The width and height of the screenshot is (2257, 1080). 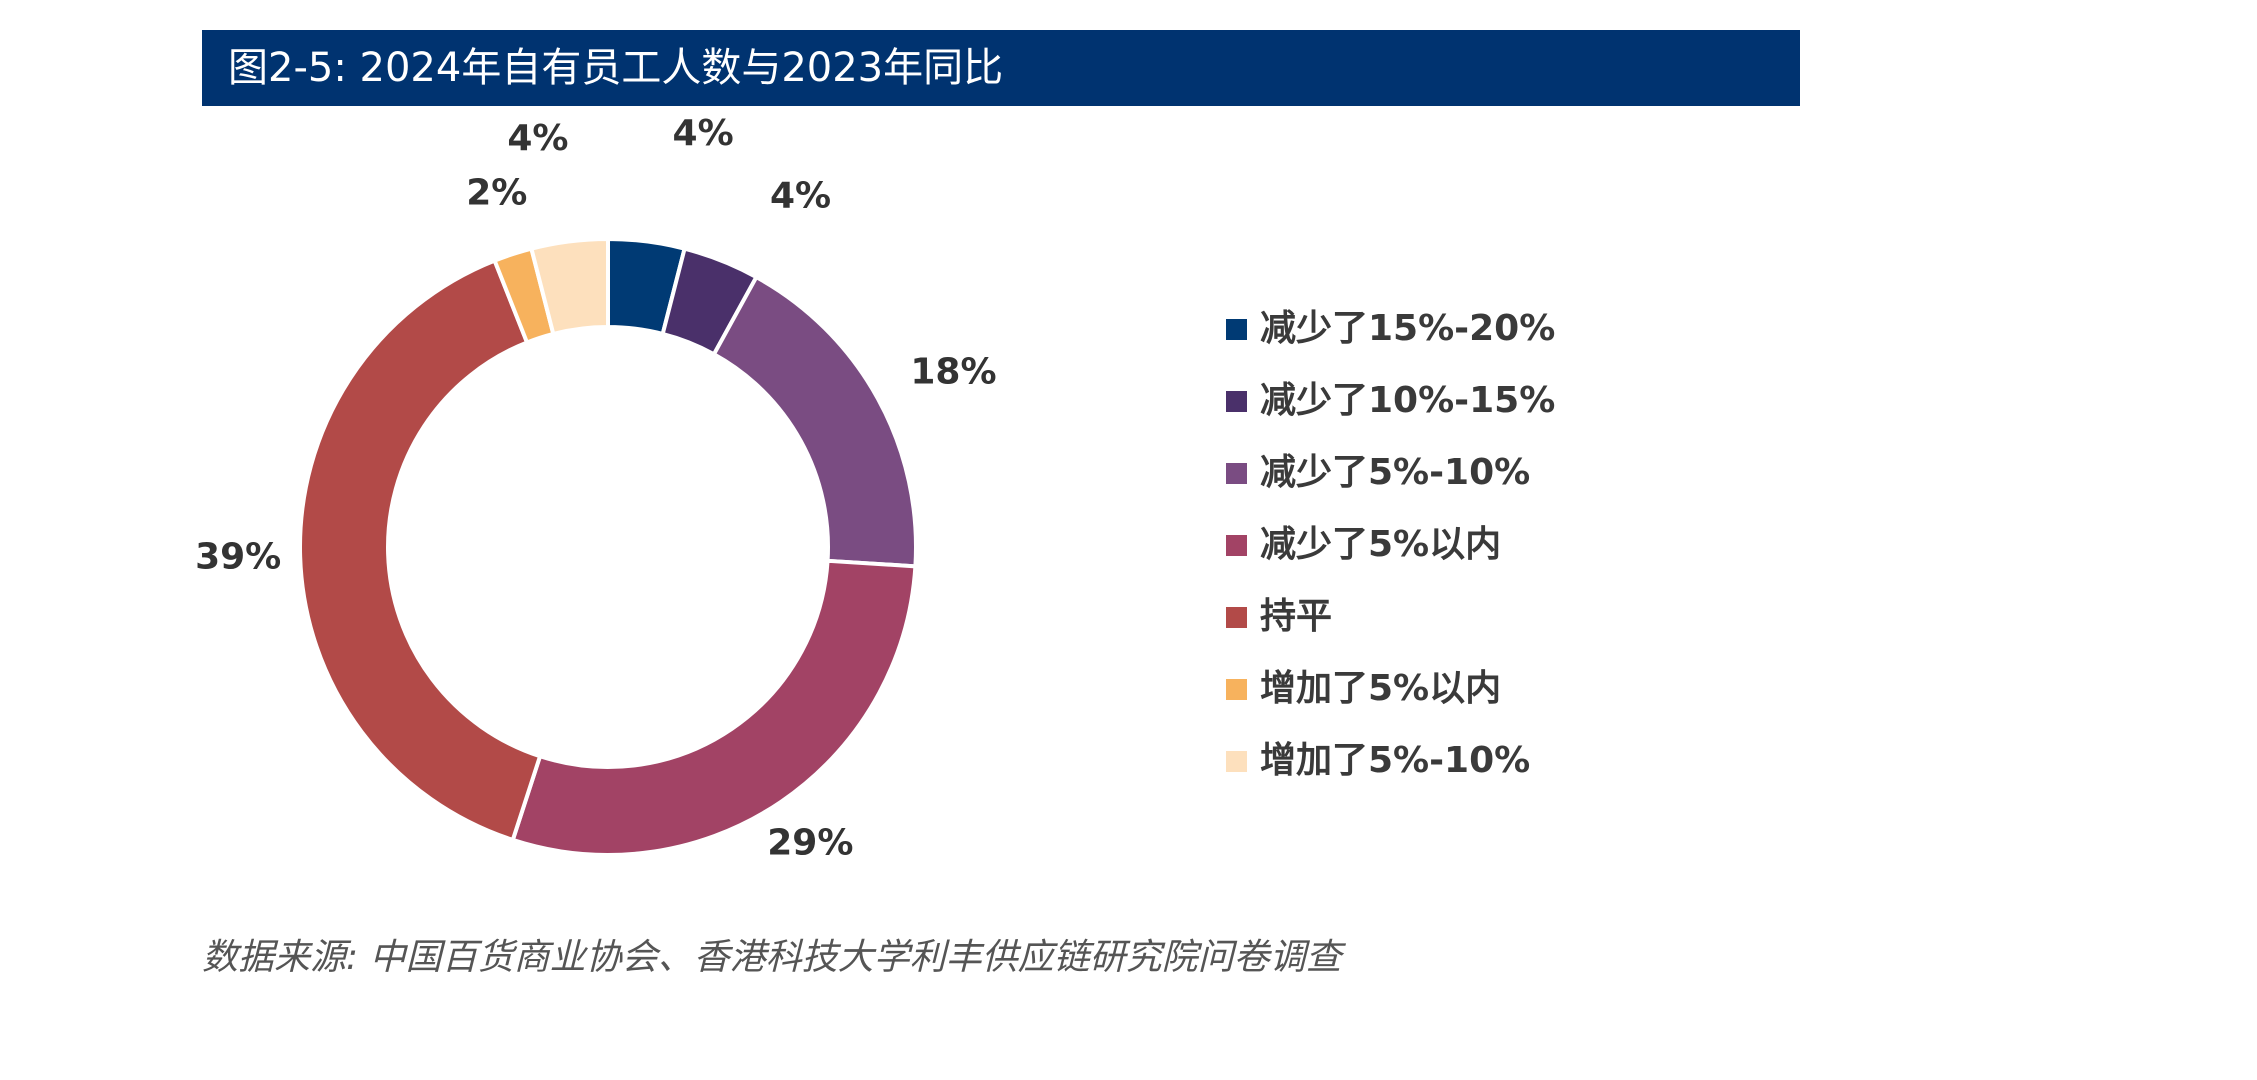 I want to click on chart-title: 图2-5: 2024年自有员工人数与2023年同比, so click(x=616, y=68).